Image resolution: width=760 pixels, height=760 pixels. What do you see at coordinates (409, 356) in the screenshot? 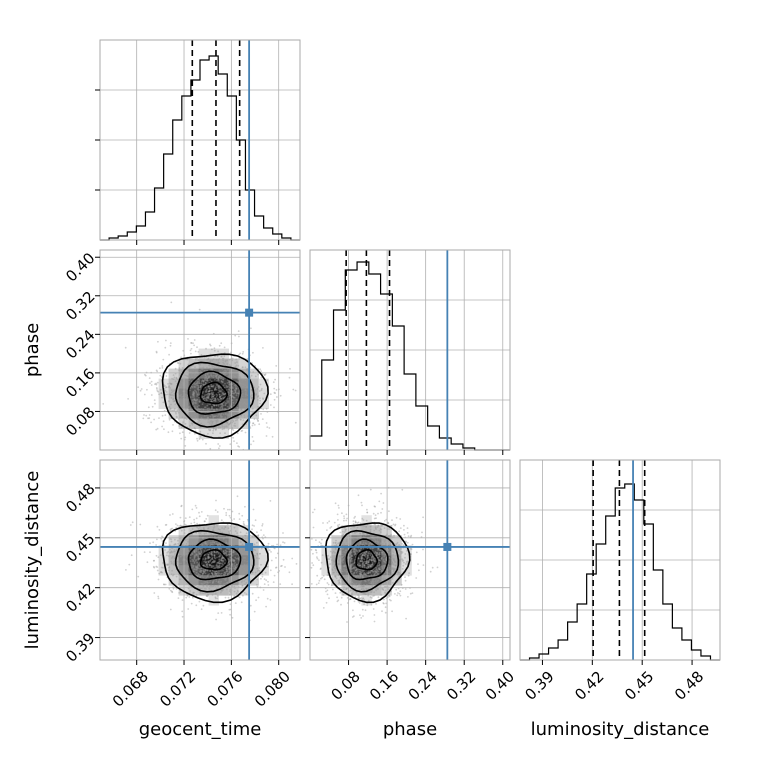
I see `histogram-phase` at bounding box center [409, 356].